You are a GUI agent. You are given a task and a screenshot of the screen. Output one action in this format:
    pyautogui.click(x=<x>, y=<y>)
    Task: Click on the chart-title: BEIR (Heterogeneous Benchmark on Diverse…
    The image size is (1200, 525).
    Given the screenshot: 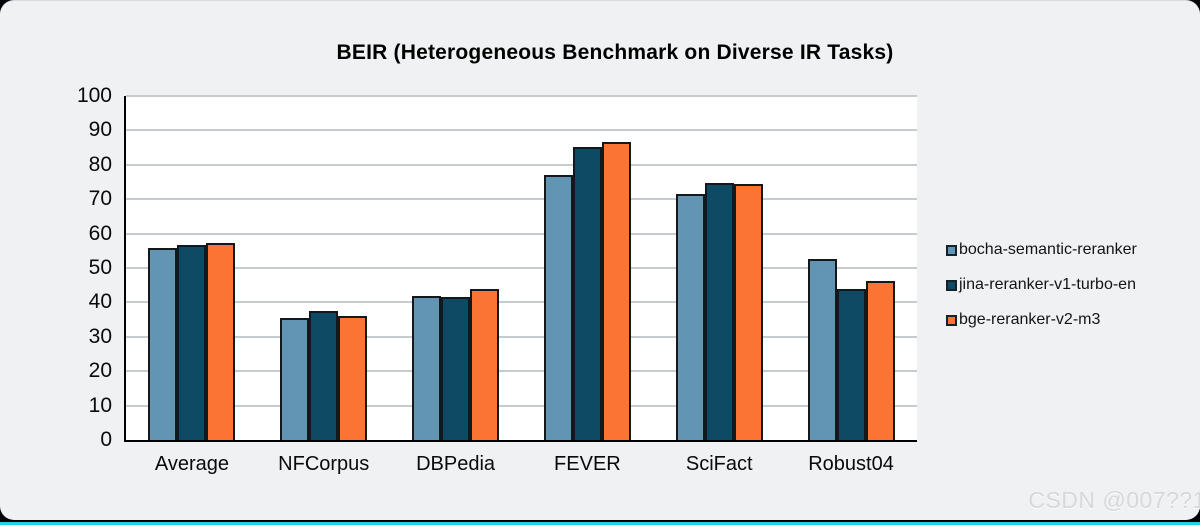 What is the action you would take?
    pyautogui.click(x=615, y=52)
    